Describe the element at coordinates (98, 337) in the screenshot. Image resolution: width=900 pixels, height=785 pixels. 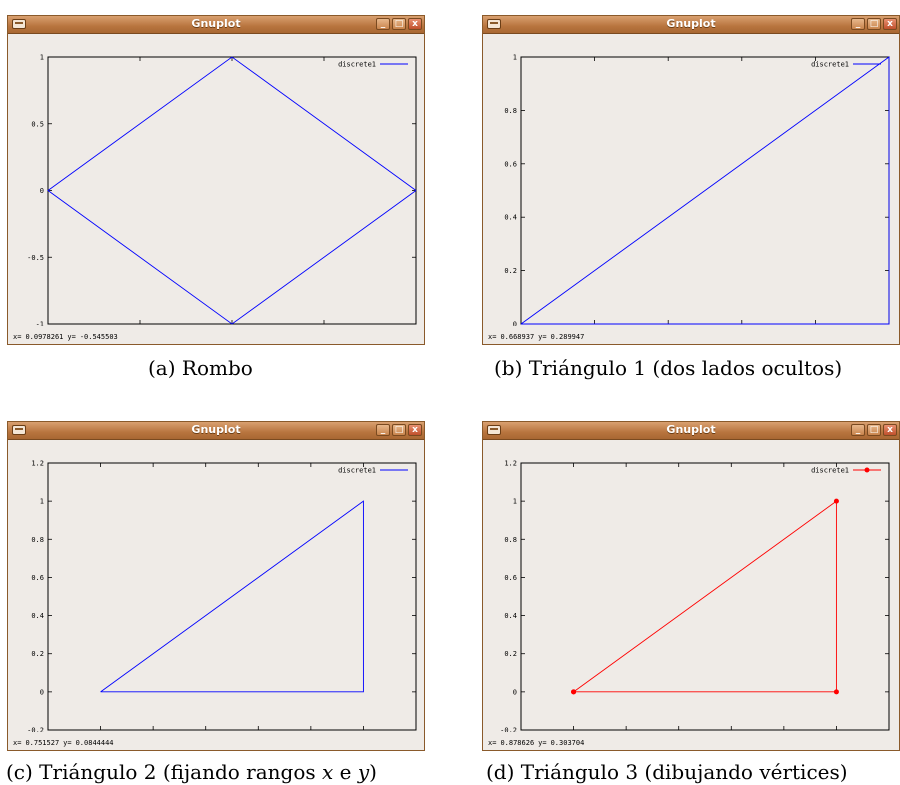
I see `status-y-value: -0.545503` at that location.